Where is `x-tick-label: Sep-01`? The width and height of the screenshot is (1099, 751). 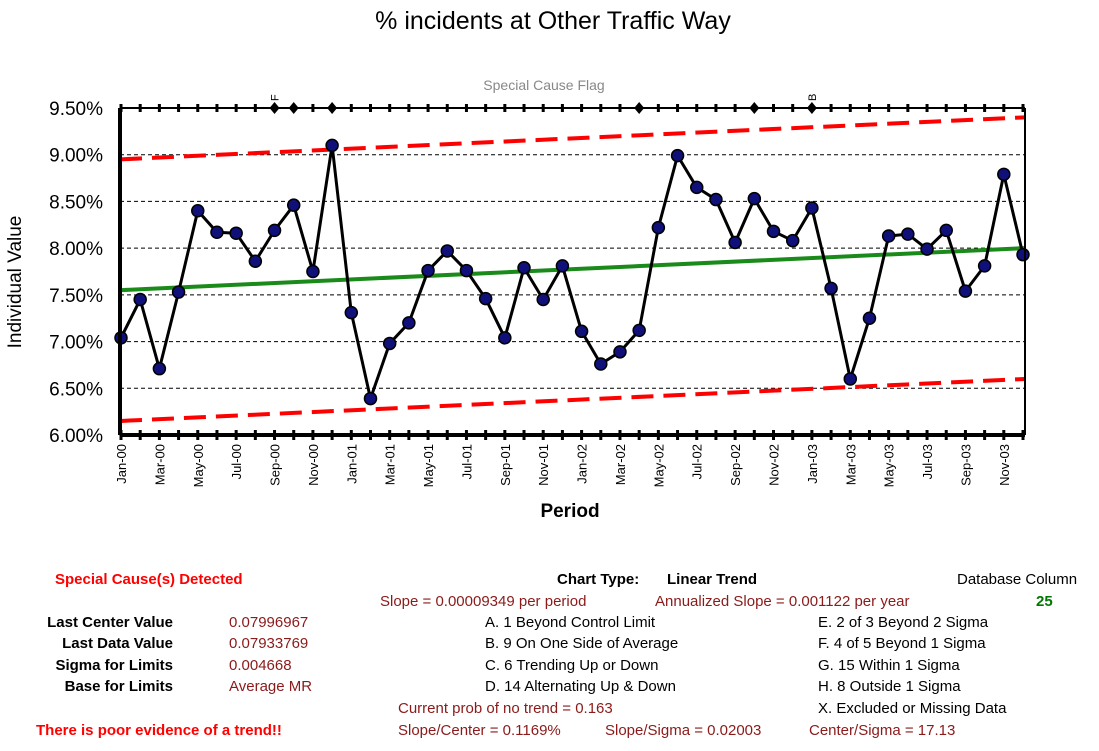
x-tick-label: Sep-01 is located at coordinates (505, 465).